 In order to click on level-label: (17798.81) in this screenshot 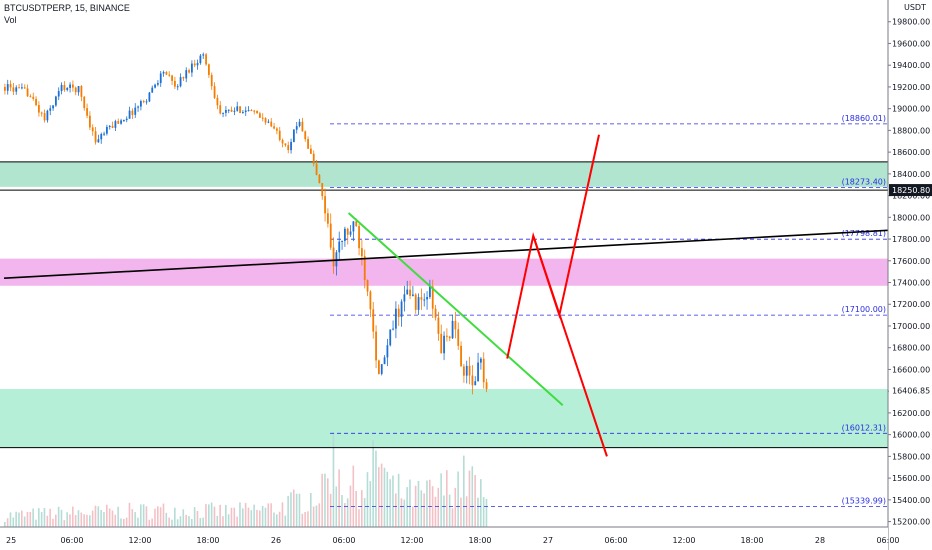, I will do `click(864, 233)`.